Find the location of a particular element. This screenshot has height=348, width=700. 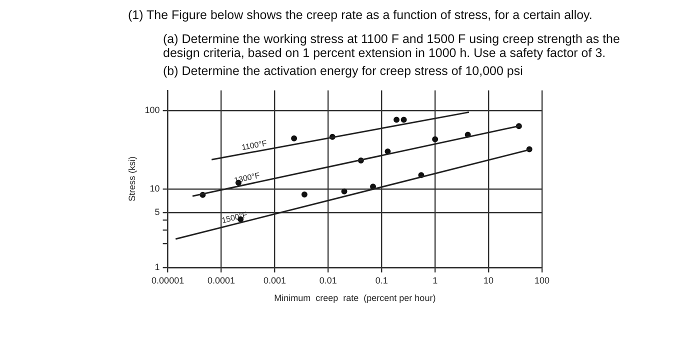

text: 1100°F is located at coordinates (254, 145).